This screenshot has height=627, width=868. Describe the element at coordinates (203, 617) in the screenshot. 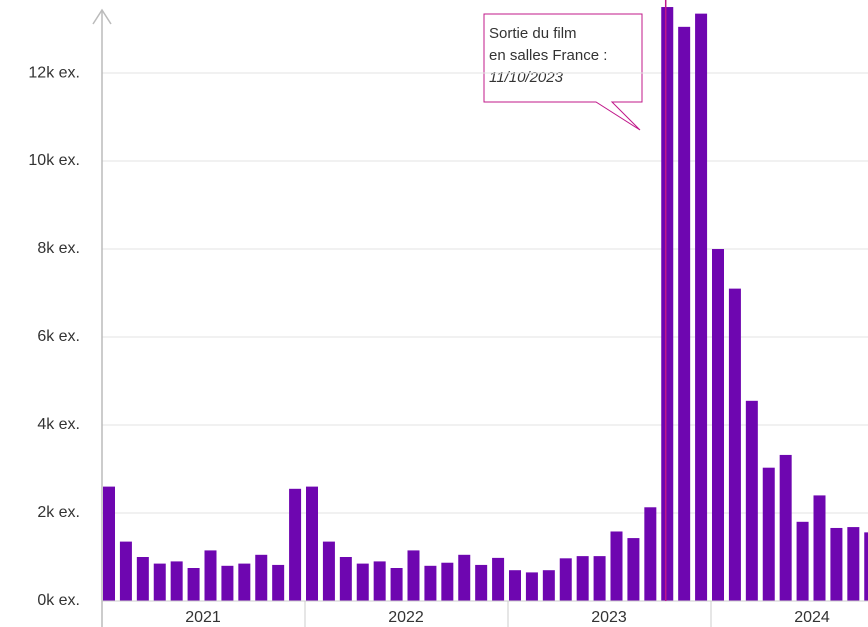

I see `x-tick-label: 2021` at that location.